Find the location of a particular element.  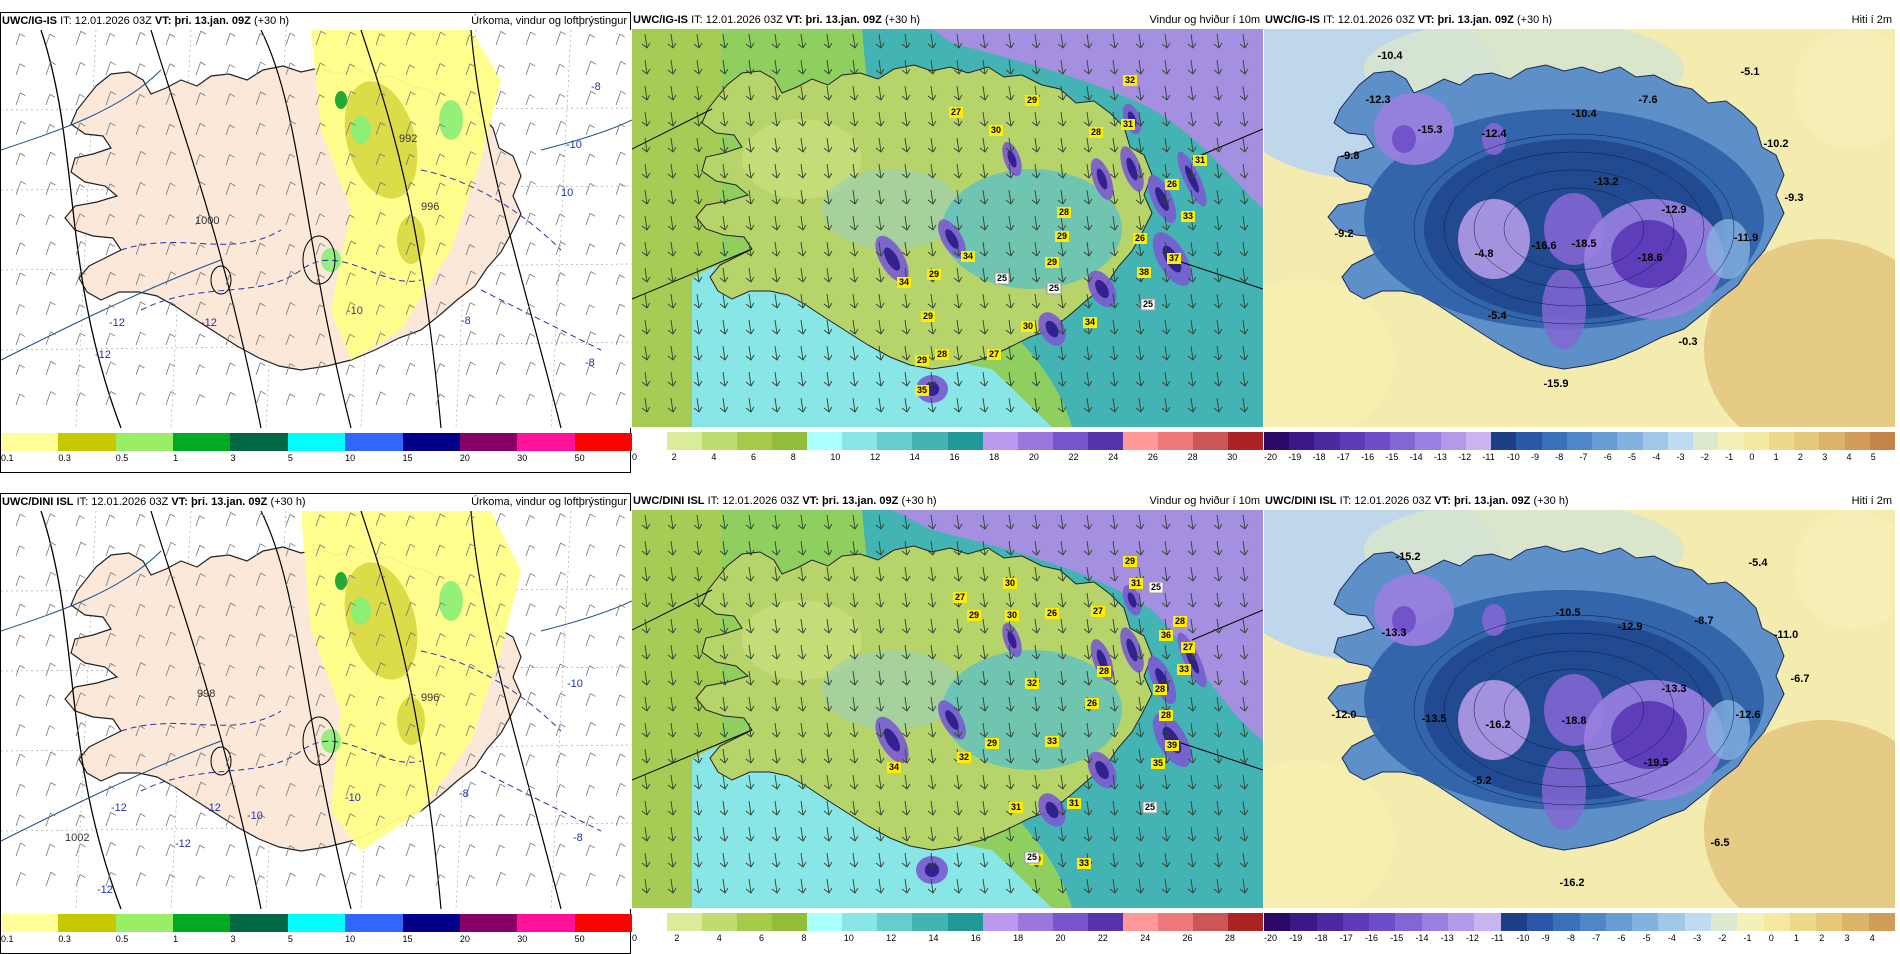

temperature-label: -0.3 is located at coordinates (1688, 342).